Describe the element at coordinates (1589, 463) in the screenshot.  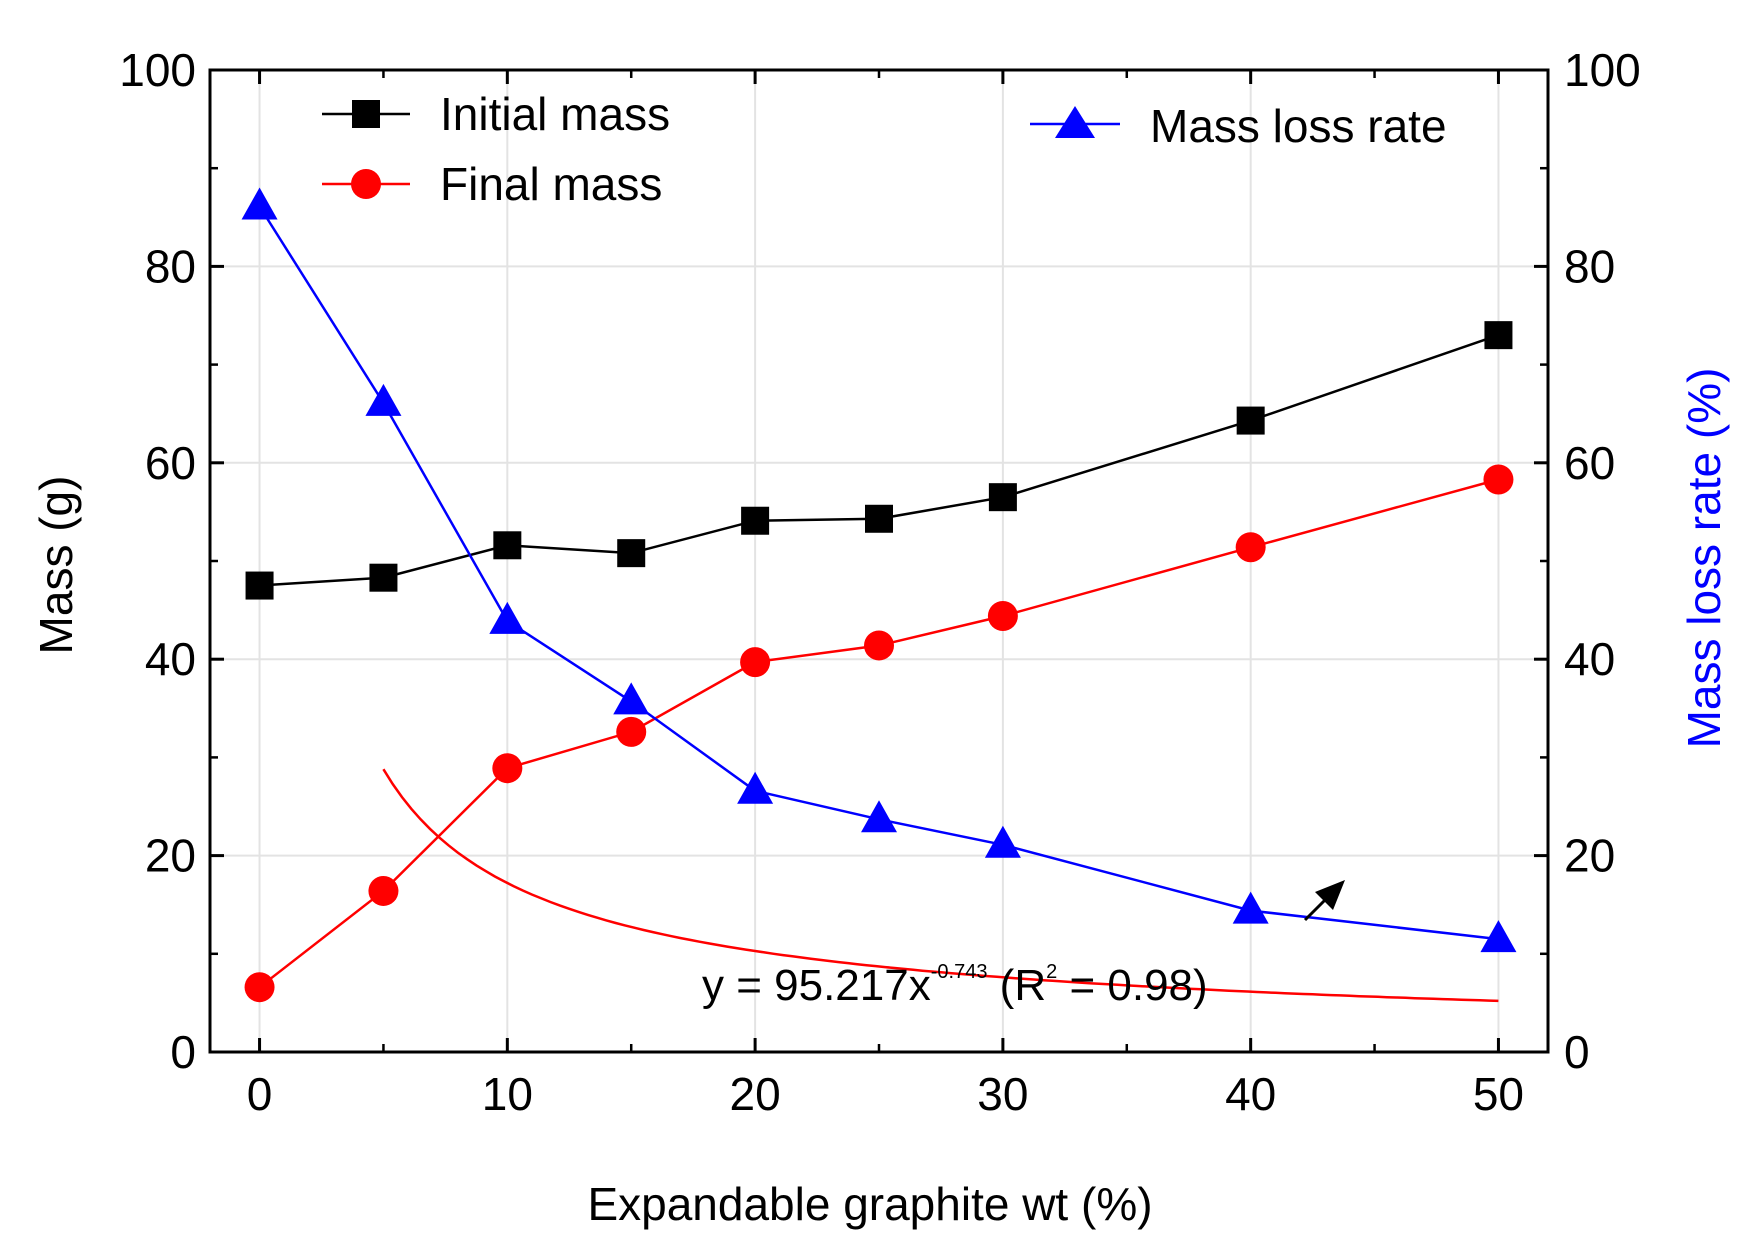
I see `y2-tick-label: 60` at that location.